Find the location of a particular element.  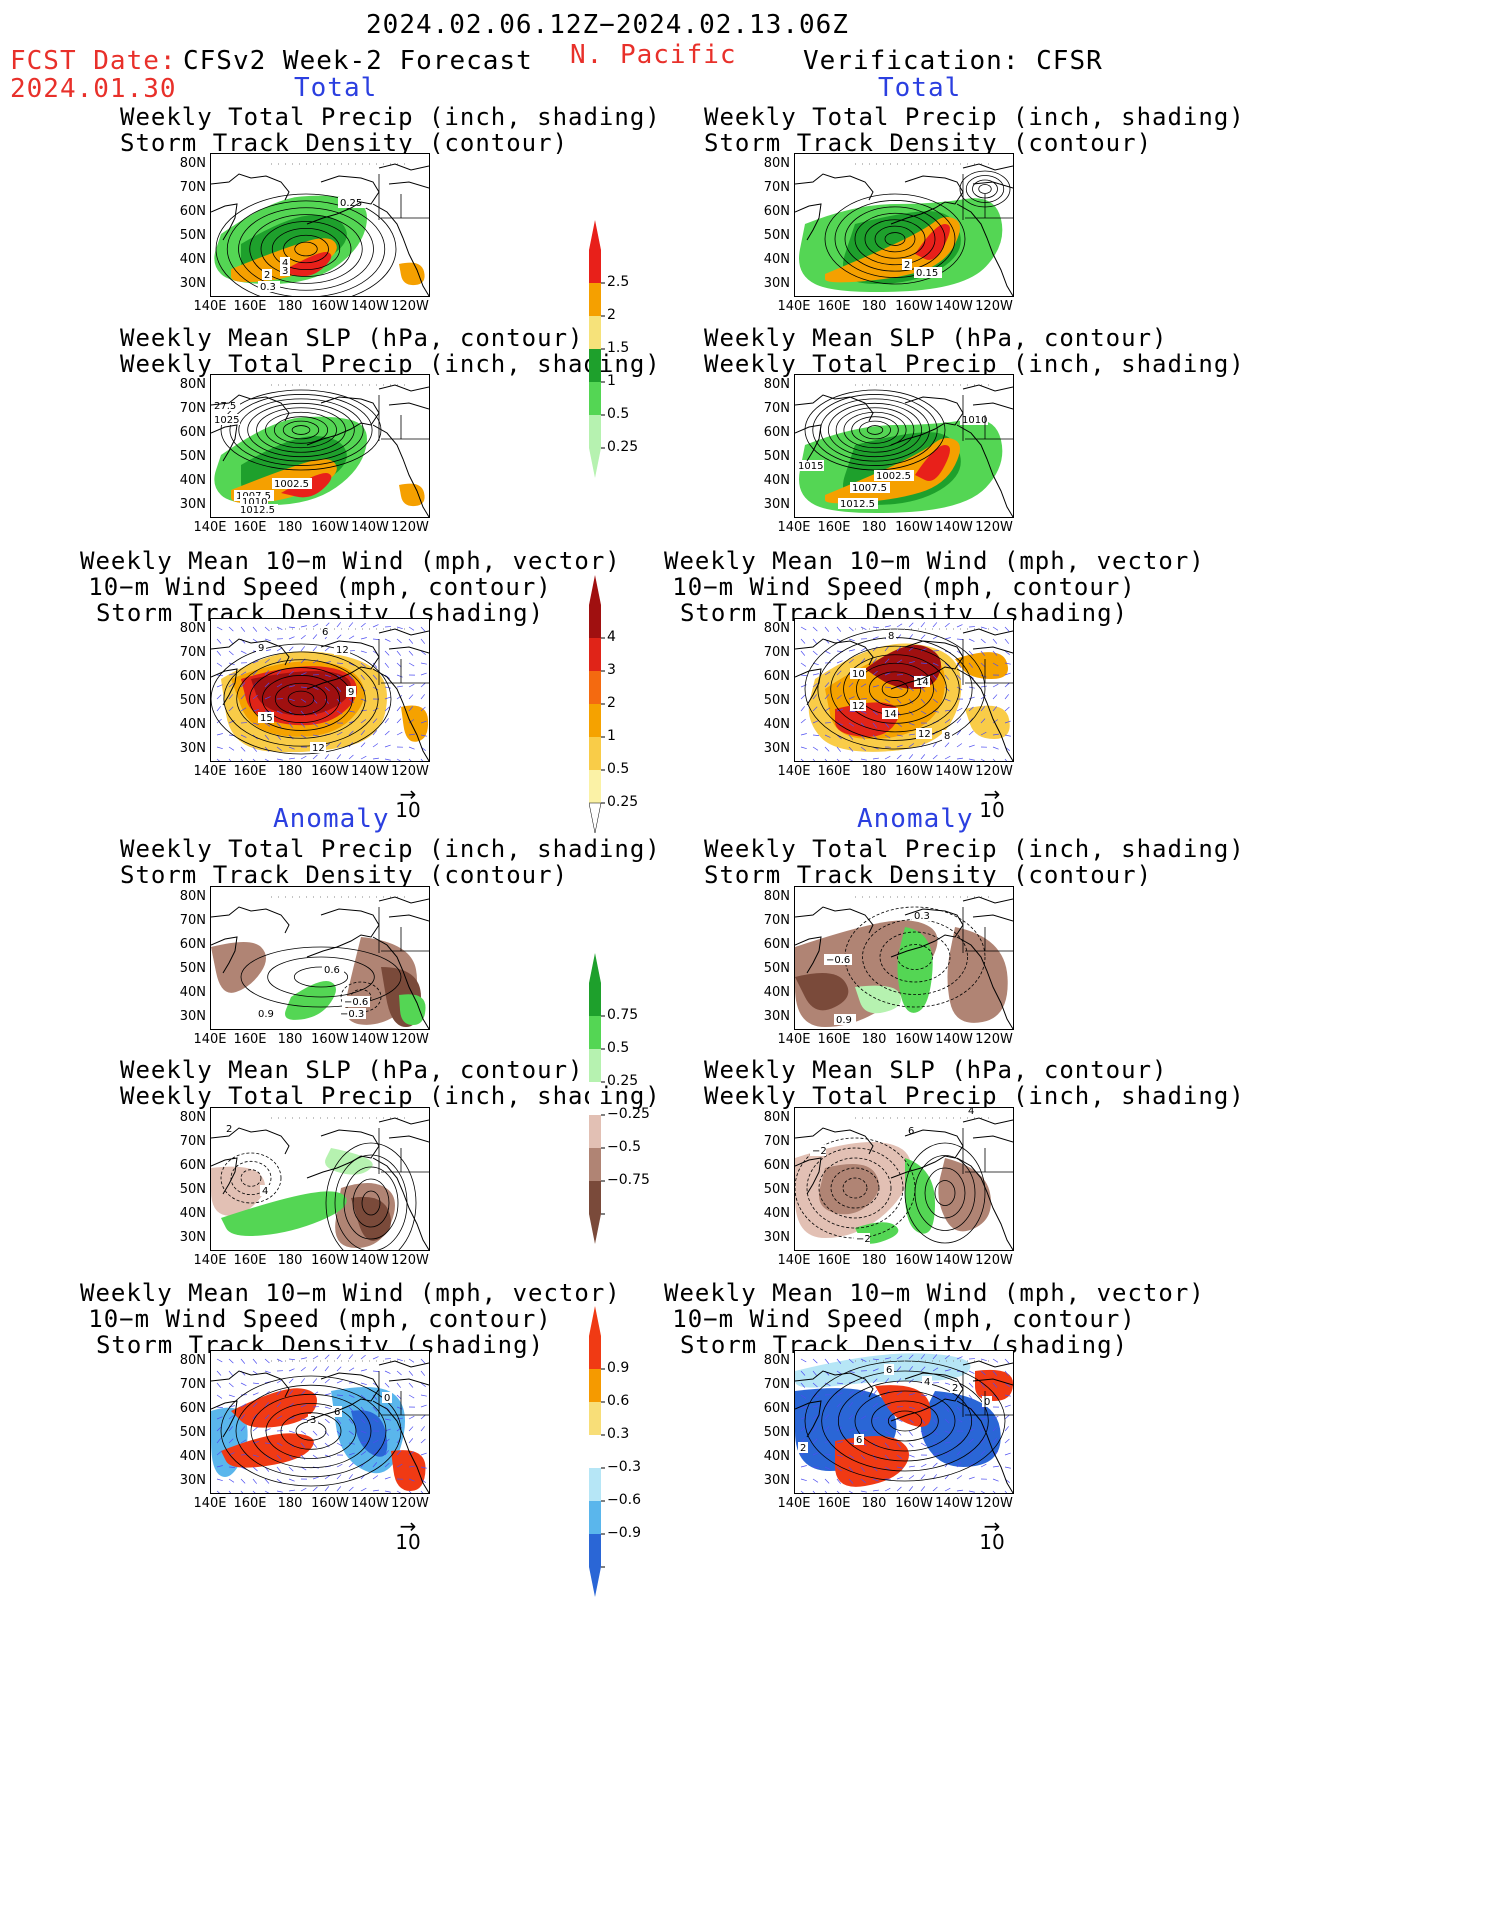

lat-label: 60N is located at coordinates (192, 1408).